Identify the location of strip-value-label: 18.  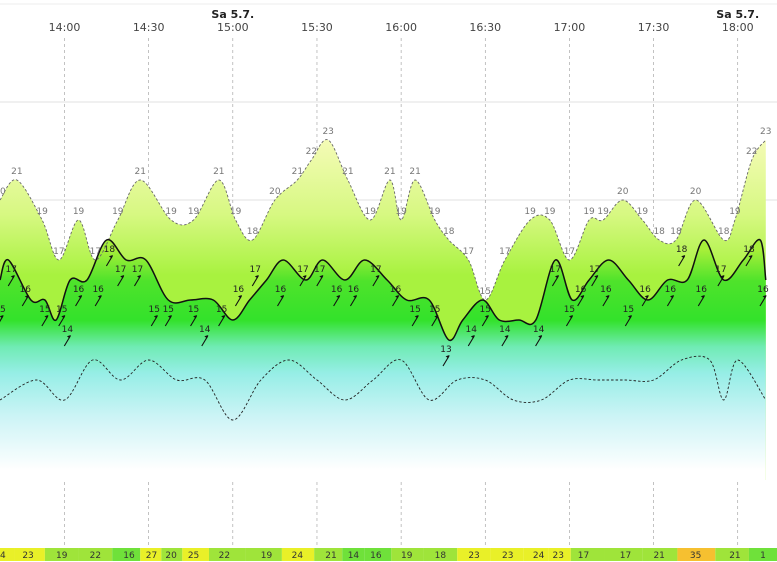
(441, 556).